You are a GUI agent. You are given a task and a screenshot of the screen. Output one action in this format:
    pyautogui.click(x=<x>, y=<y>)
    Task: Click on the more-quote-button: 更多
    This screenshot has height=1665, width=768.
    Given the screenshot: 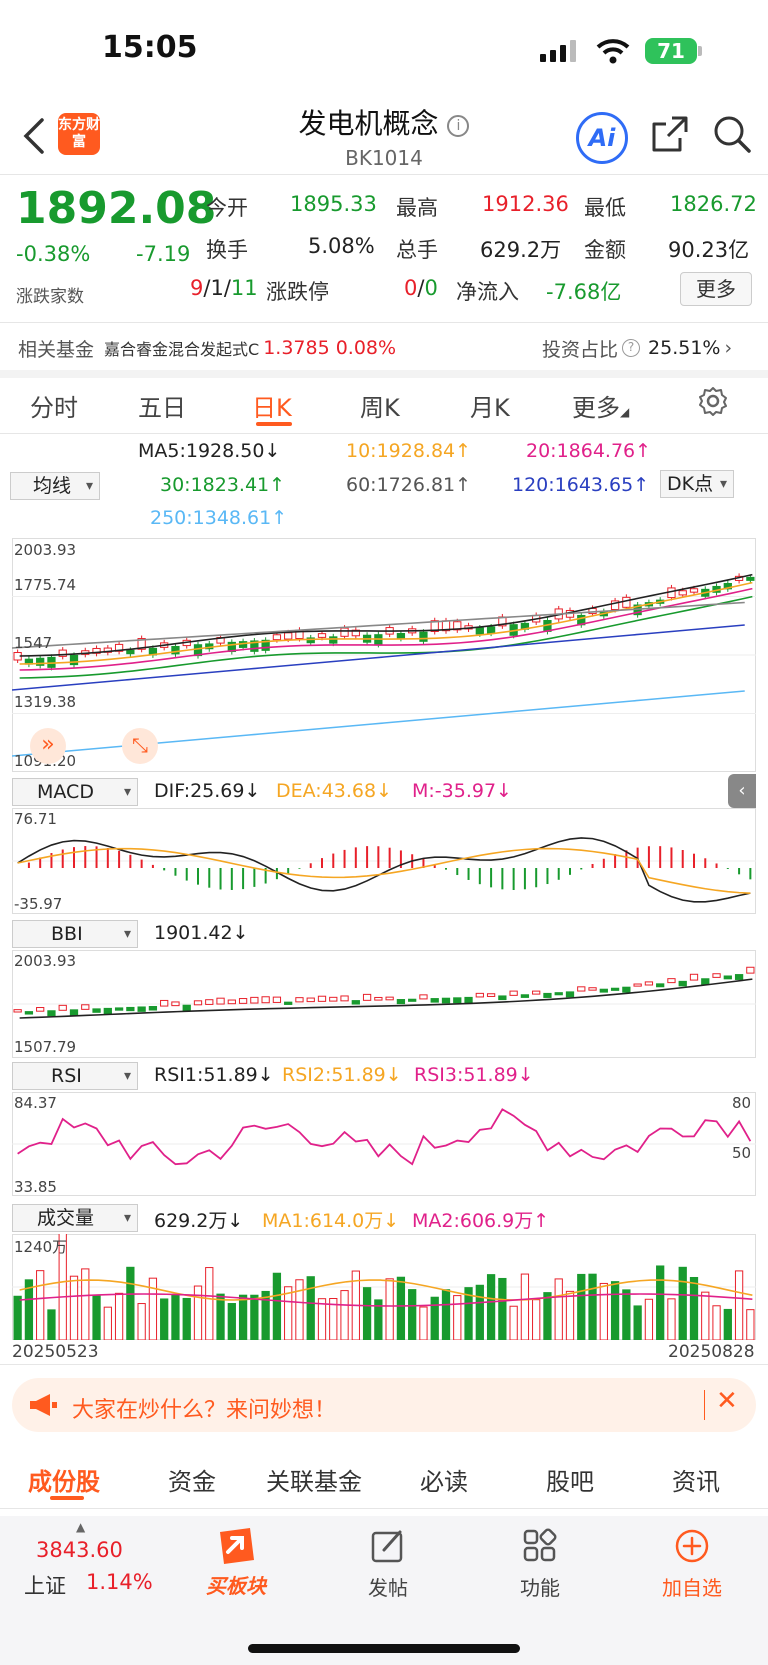 What is the action you would take?
    pyautogui.click(x=716, y=289)
    